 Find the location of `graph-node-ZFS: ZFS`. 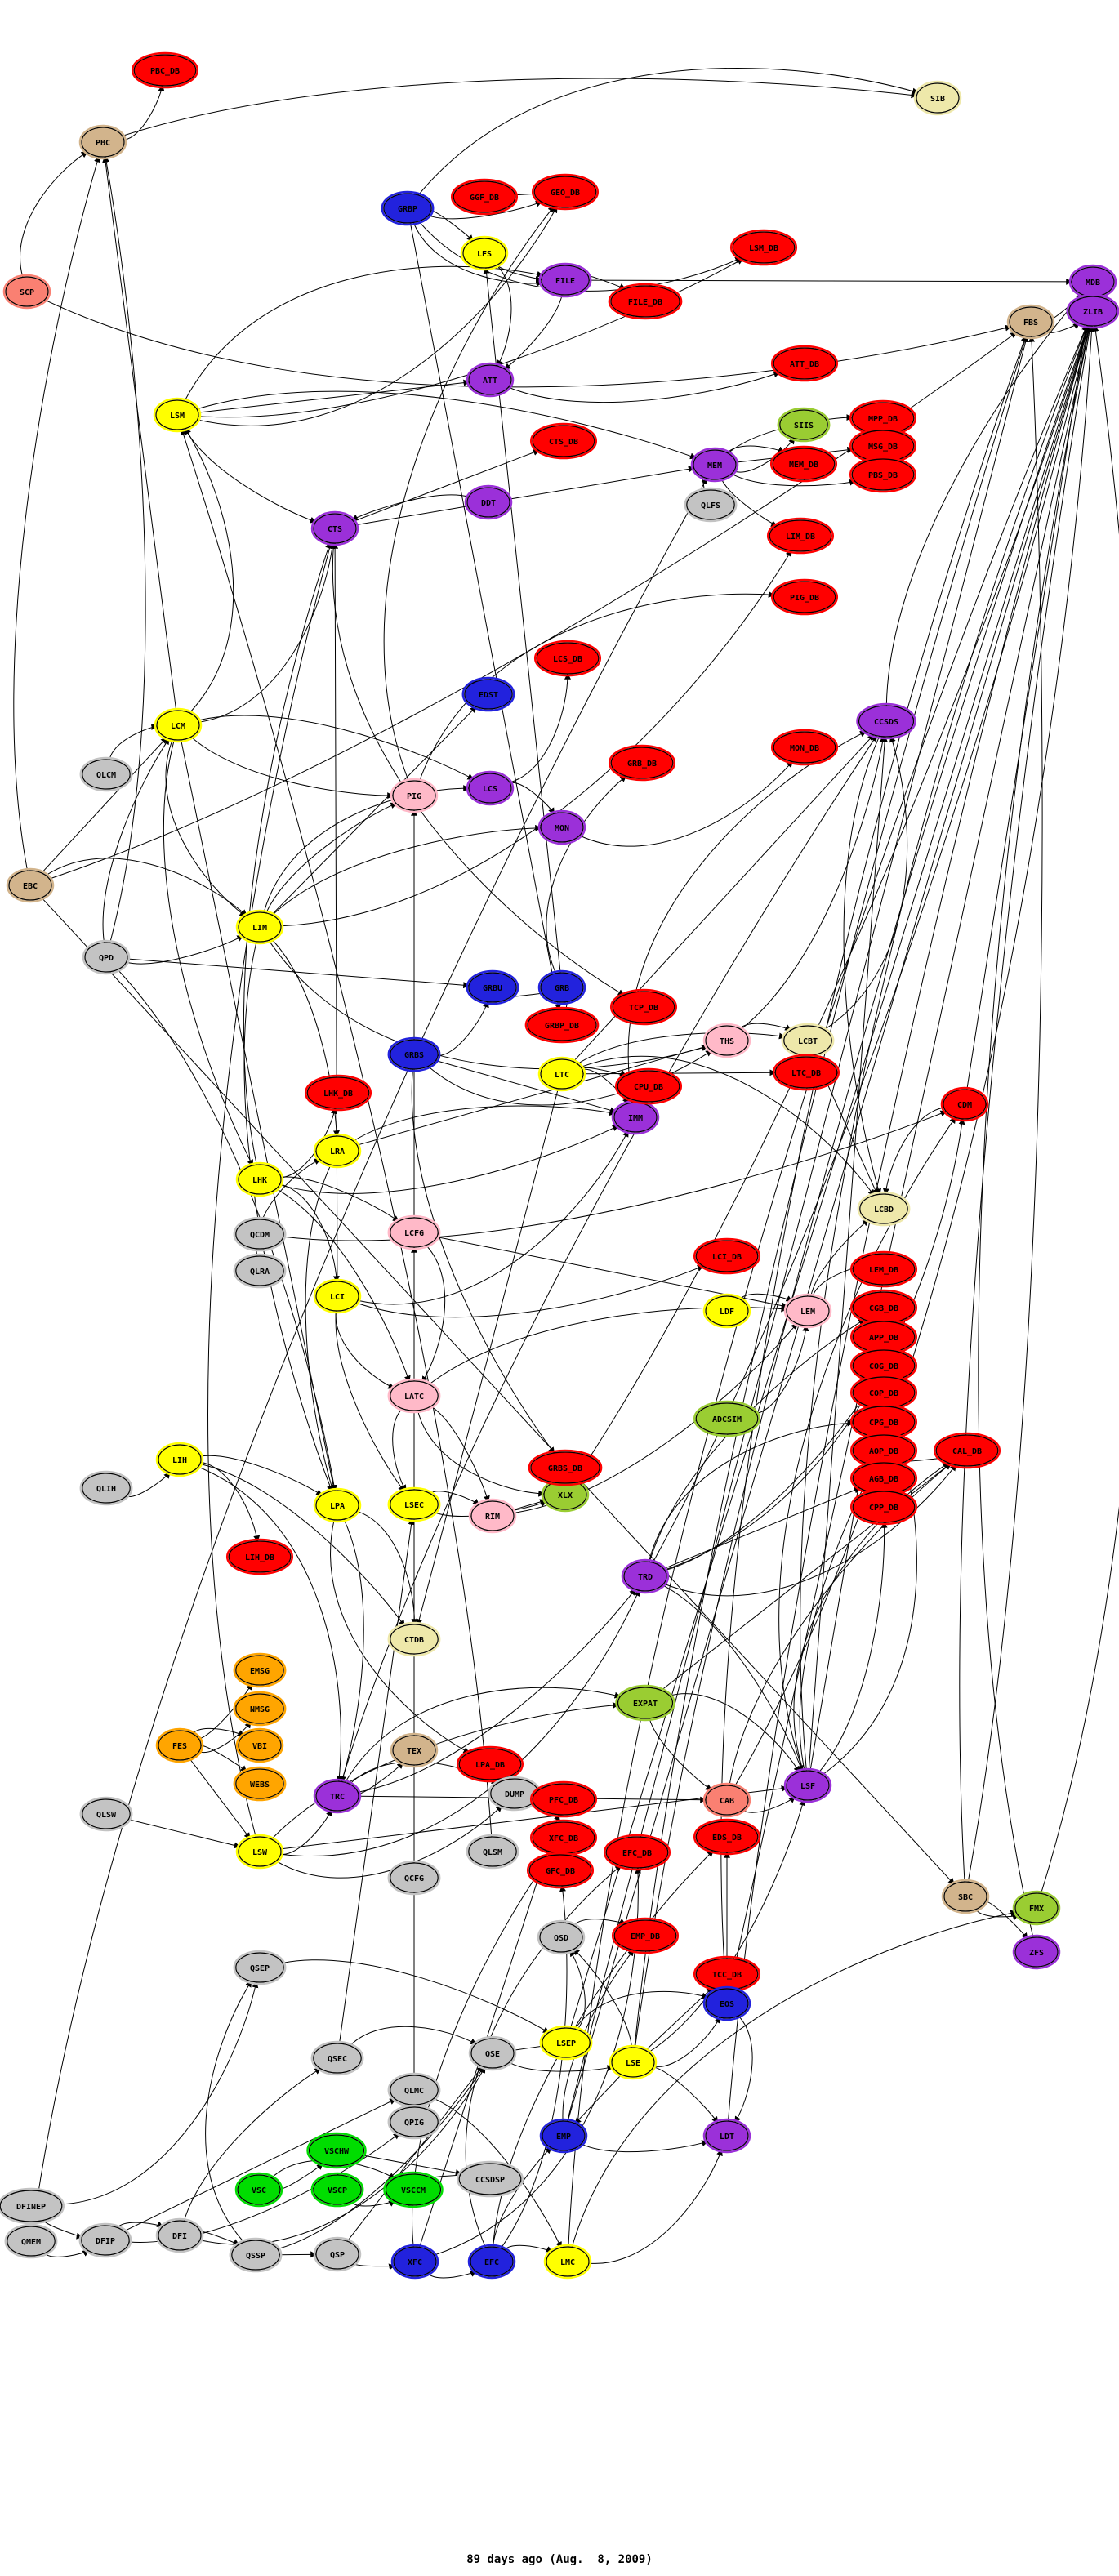

graph-node-ZFS: ZFS is located at coordinates (1036, 1952).